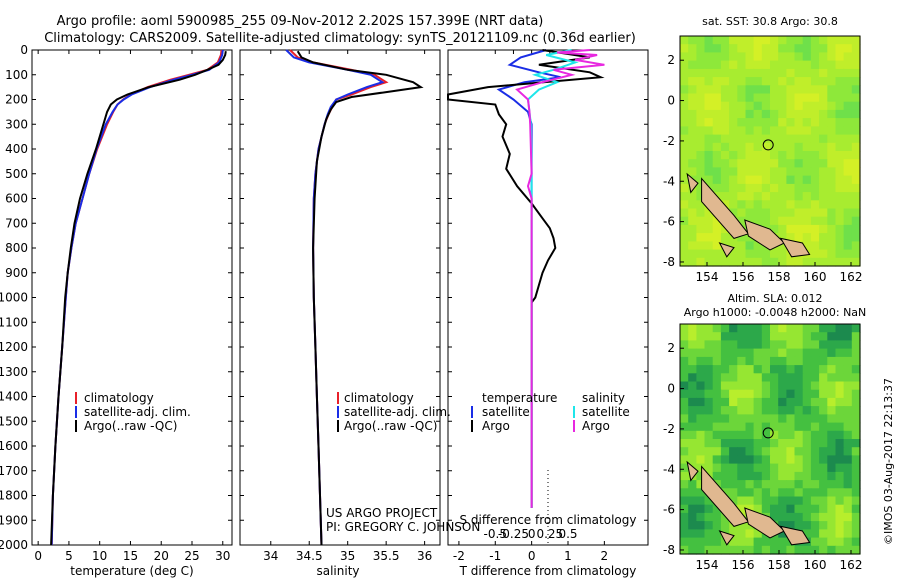  I want to click on sst-float-position-marker, so click(768, 145).